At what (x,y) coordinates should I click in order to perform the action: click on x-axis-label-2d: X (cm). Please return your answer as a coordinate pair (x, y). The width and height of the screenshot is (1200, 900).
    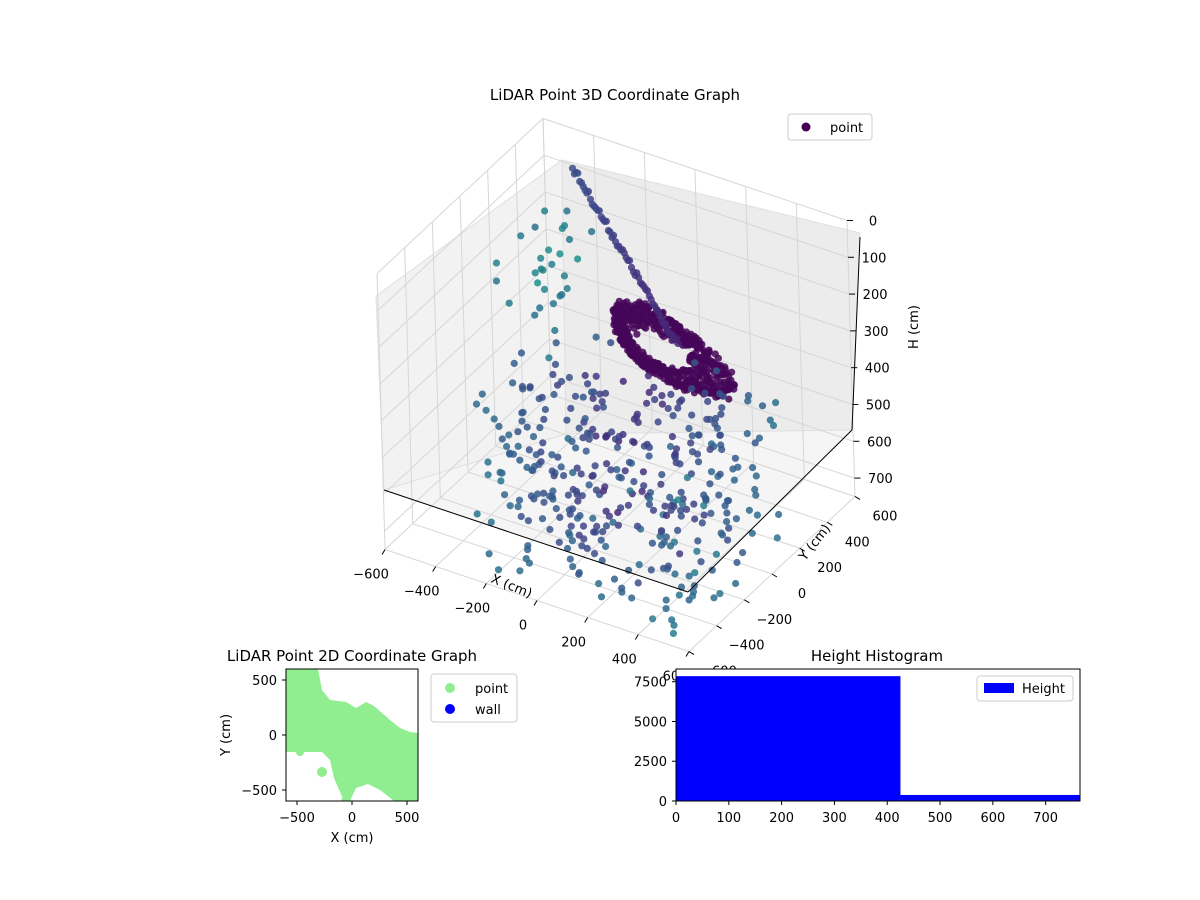
    Looking at the image, I should click on (352, 838).